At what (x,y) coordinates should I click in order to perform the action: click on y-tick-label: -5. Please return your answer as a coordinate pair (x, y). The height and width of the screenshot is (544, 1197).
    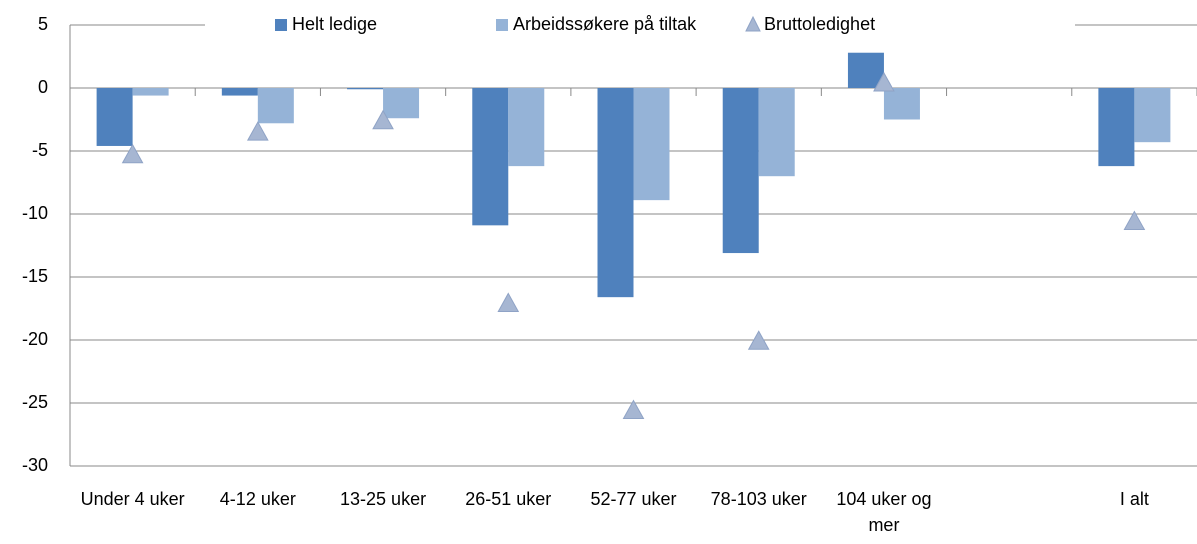
    Looking at the image, I should click on (40, 150).